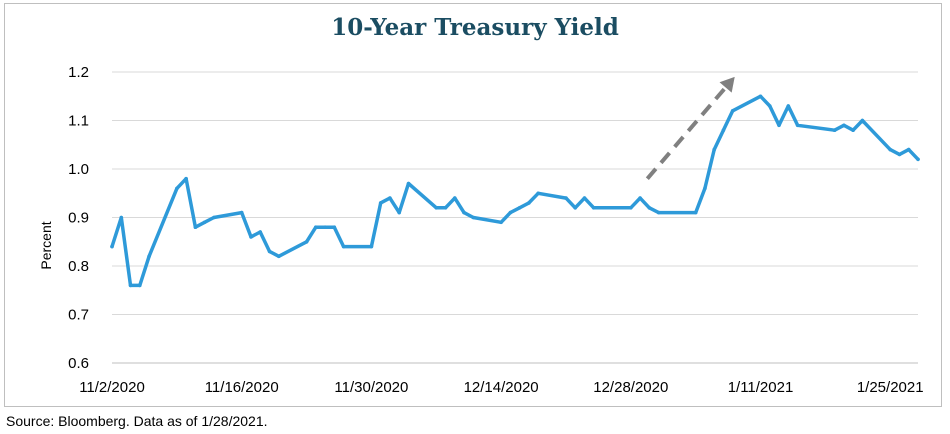 The width and height of the screenshot is (950, 434). I want to click on x-tick-label: 12/14/2020, so click(501, 387).